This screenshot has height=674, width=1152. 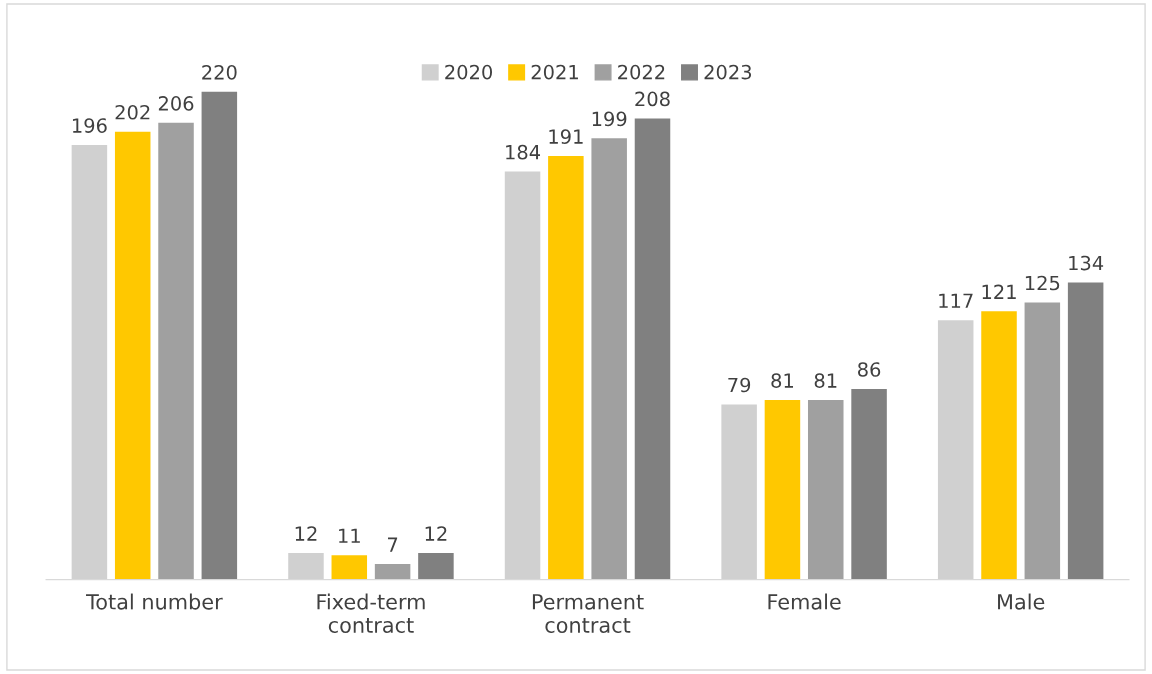 What do you see at coordinates (641, 72) in the screenshot?
I see `legend-label: 2022` at bounding box center [641, 72].